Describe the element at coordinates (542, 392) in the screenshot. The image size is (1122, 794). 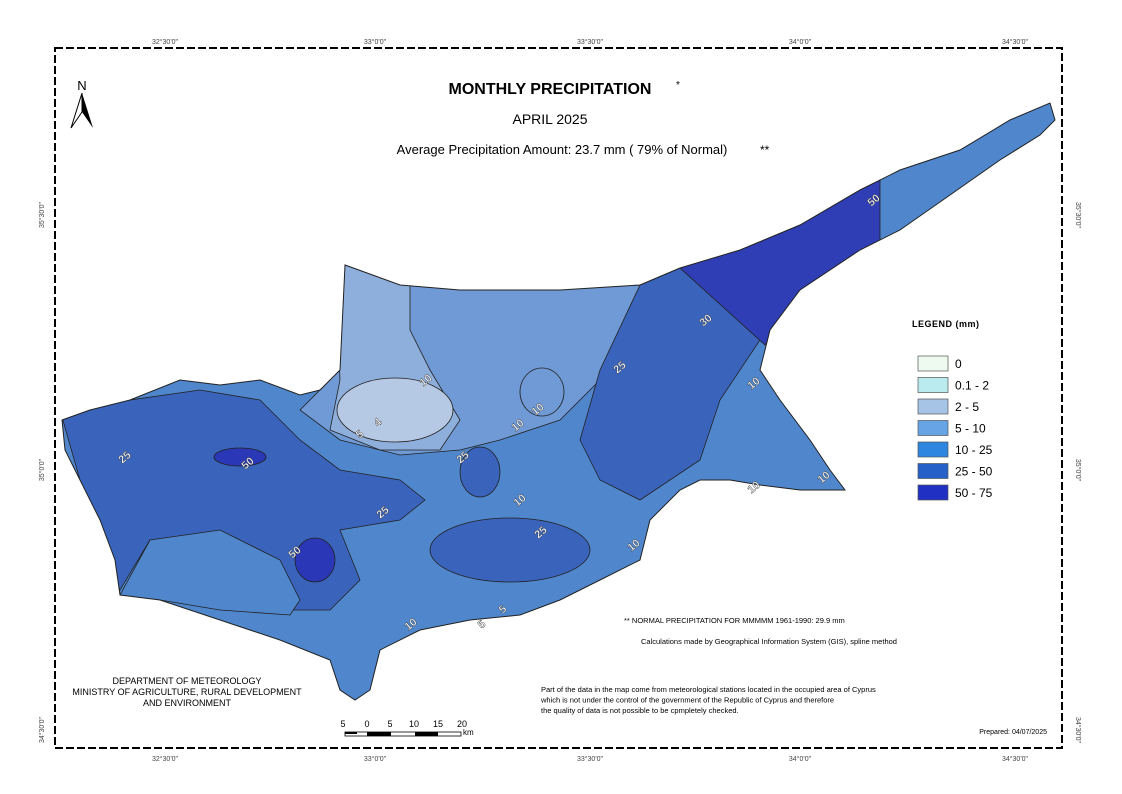
I see `region-5-10-small` at that location.